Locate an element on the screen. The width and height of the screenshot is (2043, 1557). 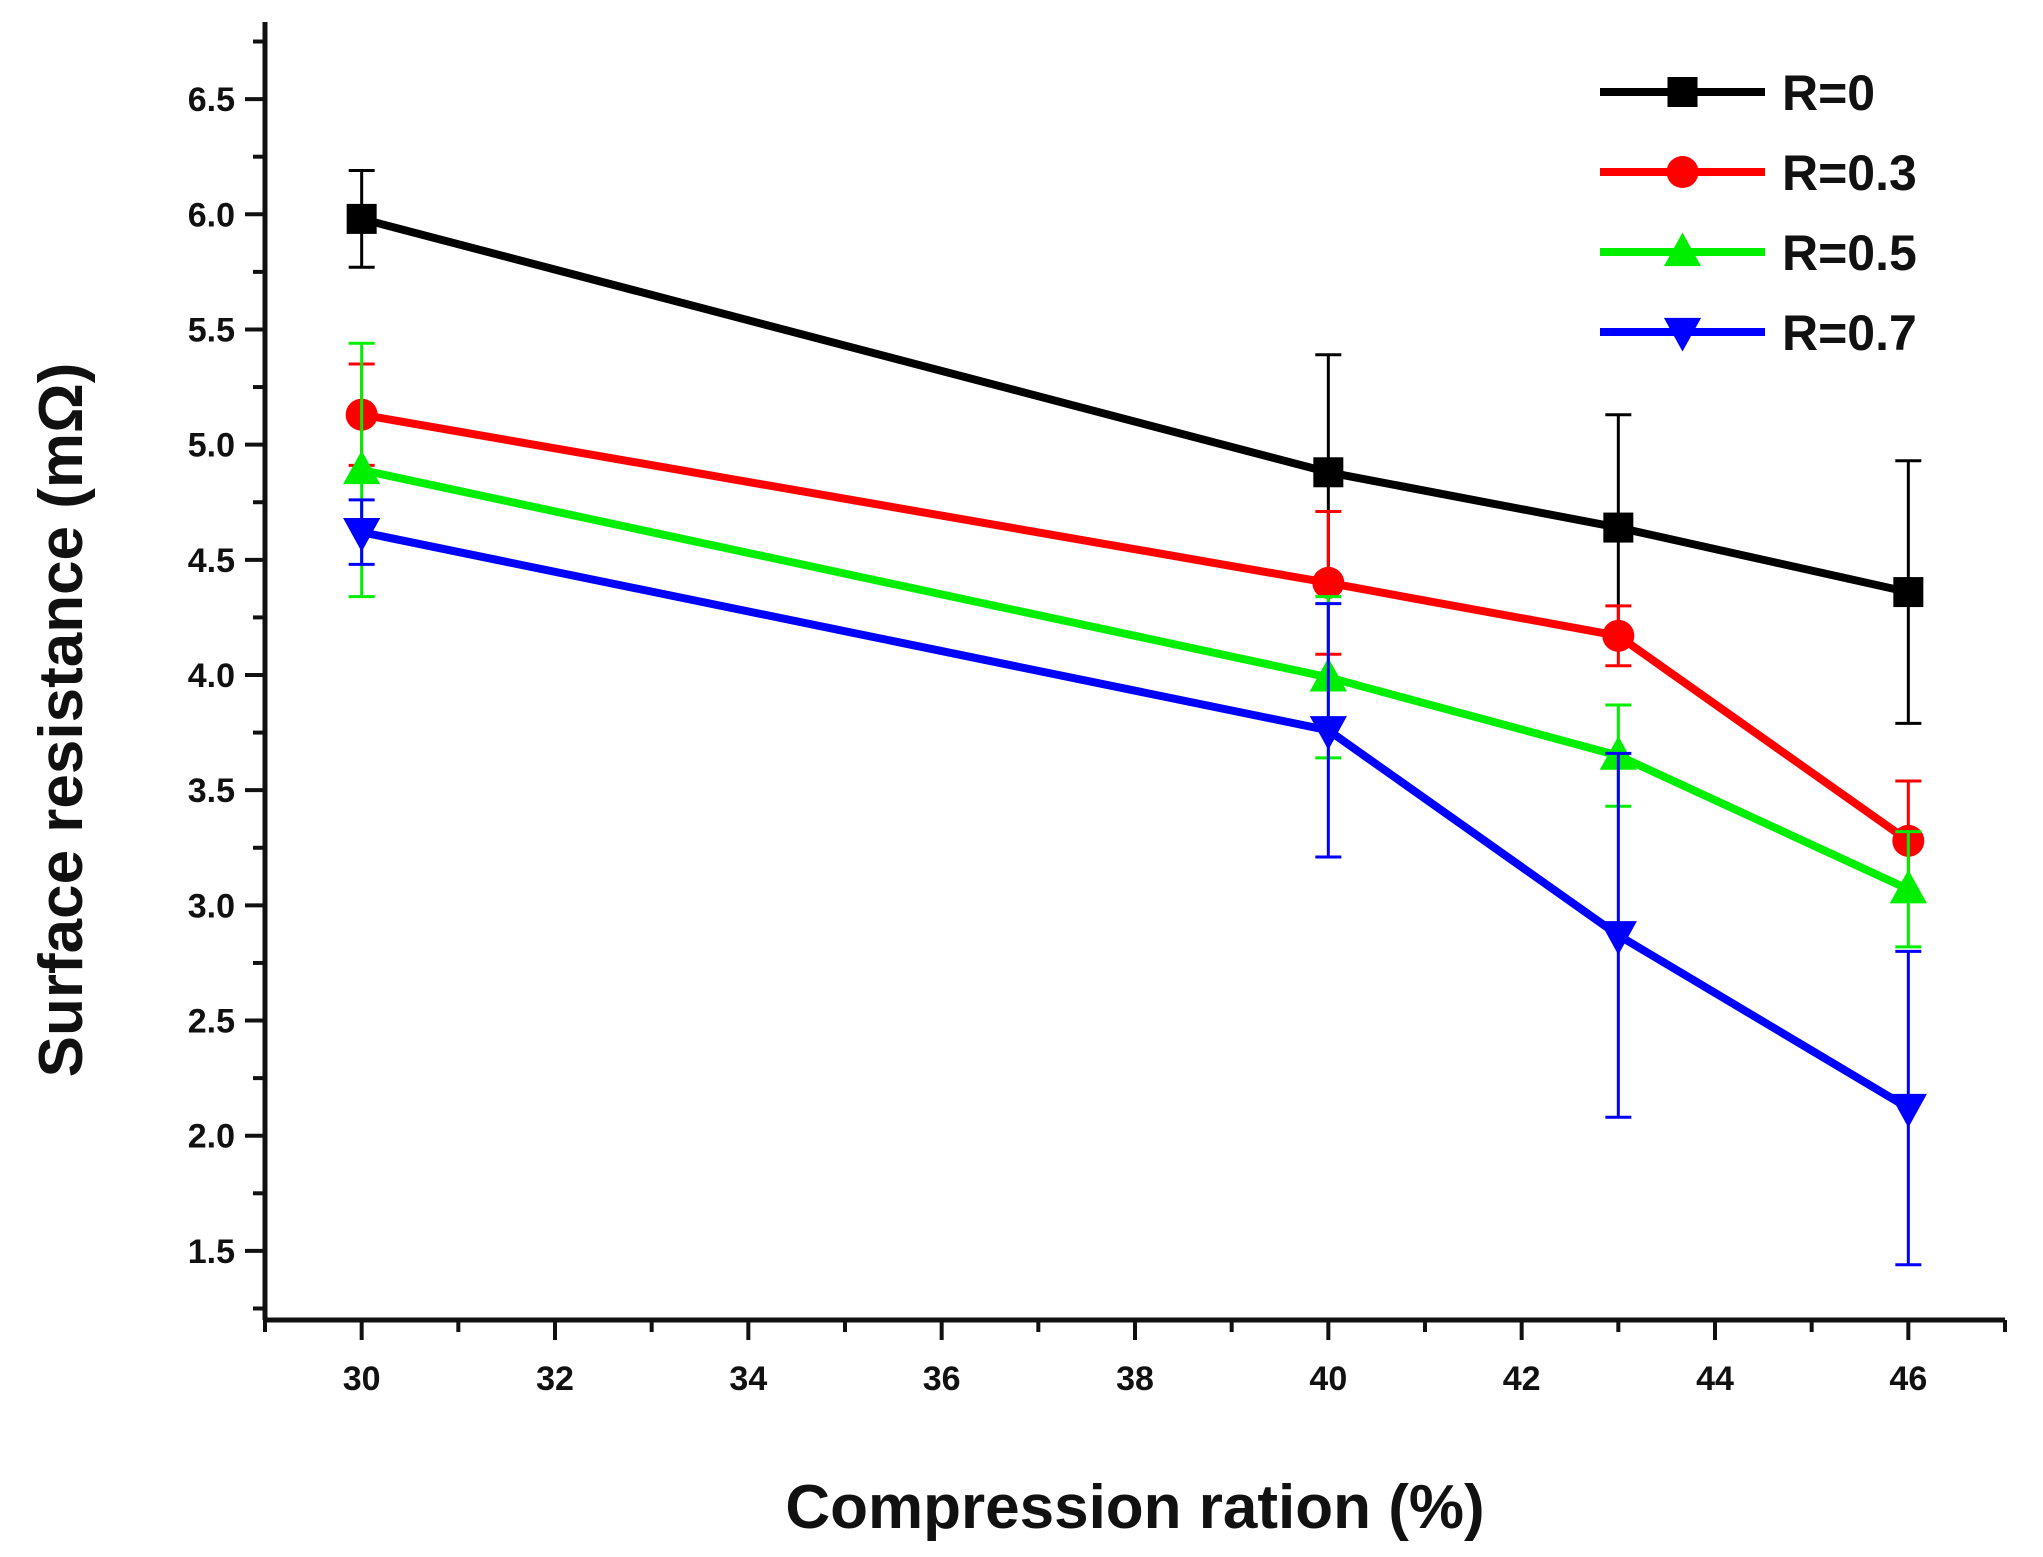
x-tick-label: 44 is located at coordinates (1715, 1379).